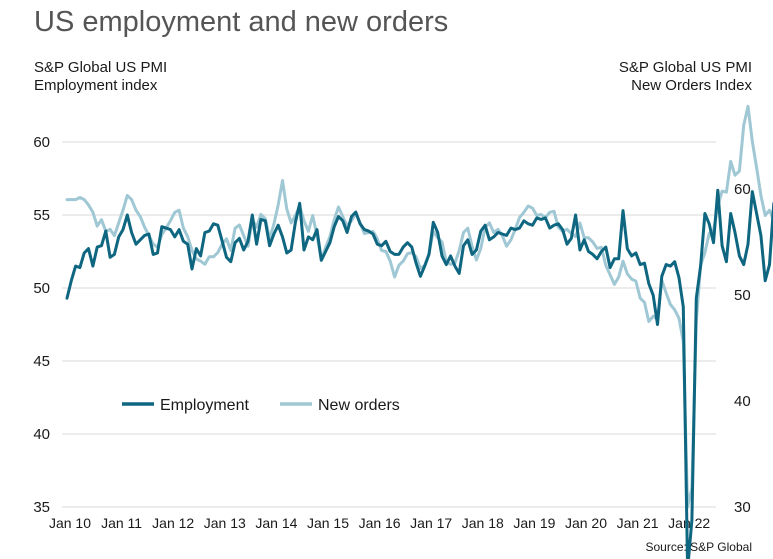 The height and width of the screenshot is (559, 773). Describe the element at coordinates (121, 523) in the screenshot. I see `x-tick-label: Jan 11` at that location.